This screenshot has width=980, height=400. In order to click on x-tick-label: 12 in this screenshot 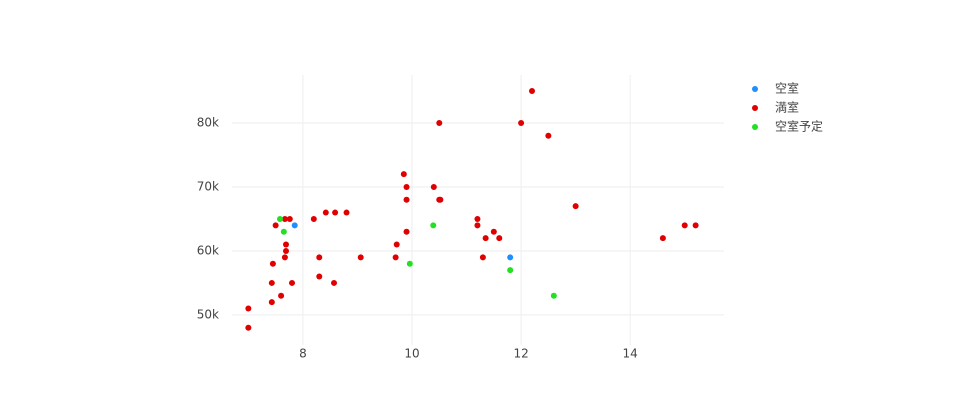, I will do `click(520, 354)`.